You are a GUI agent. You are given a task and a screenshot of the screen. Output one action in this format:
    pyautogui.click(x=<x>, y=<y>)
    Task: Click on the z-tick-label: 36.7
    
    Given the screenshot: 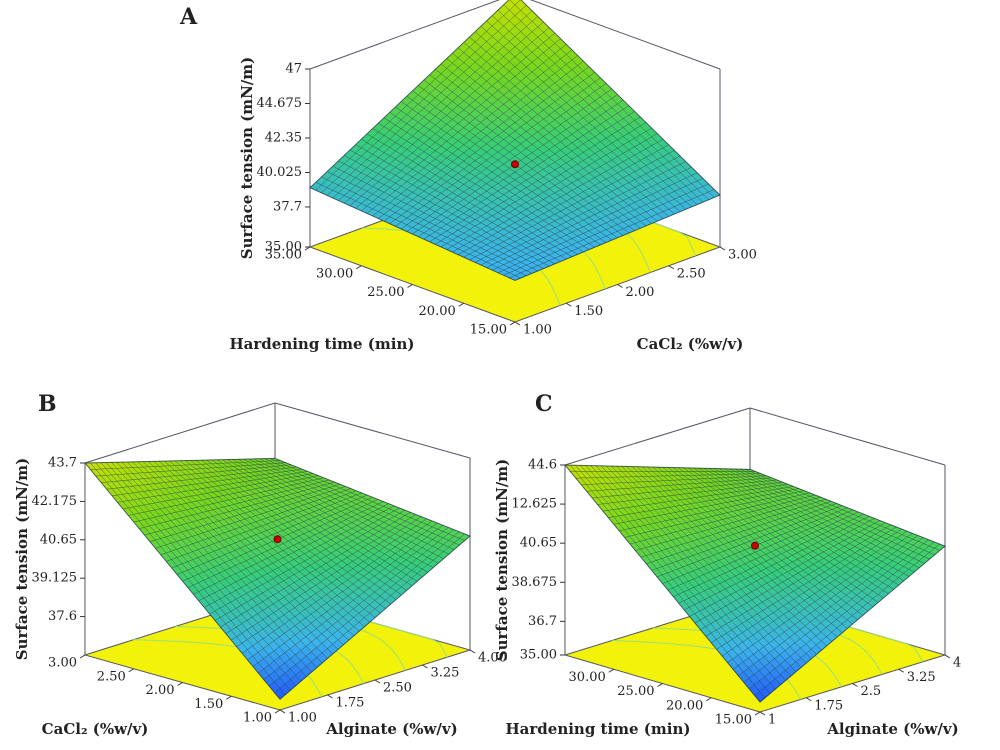 What is the action you would take?
    pyautogui.click(x=542, y=621)
    